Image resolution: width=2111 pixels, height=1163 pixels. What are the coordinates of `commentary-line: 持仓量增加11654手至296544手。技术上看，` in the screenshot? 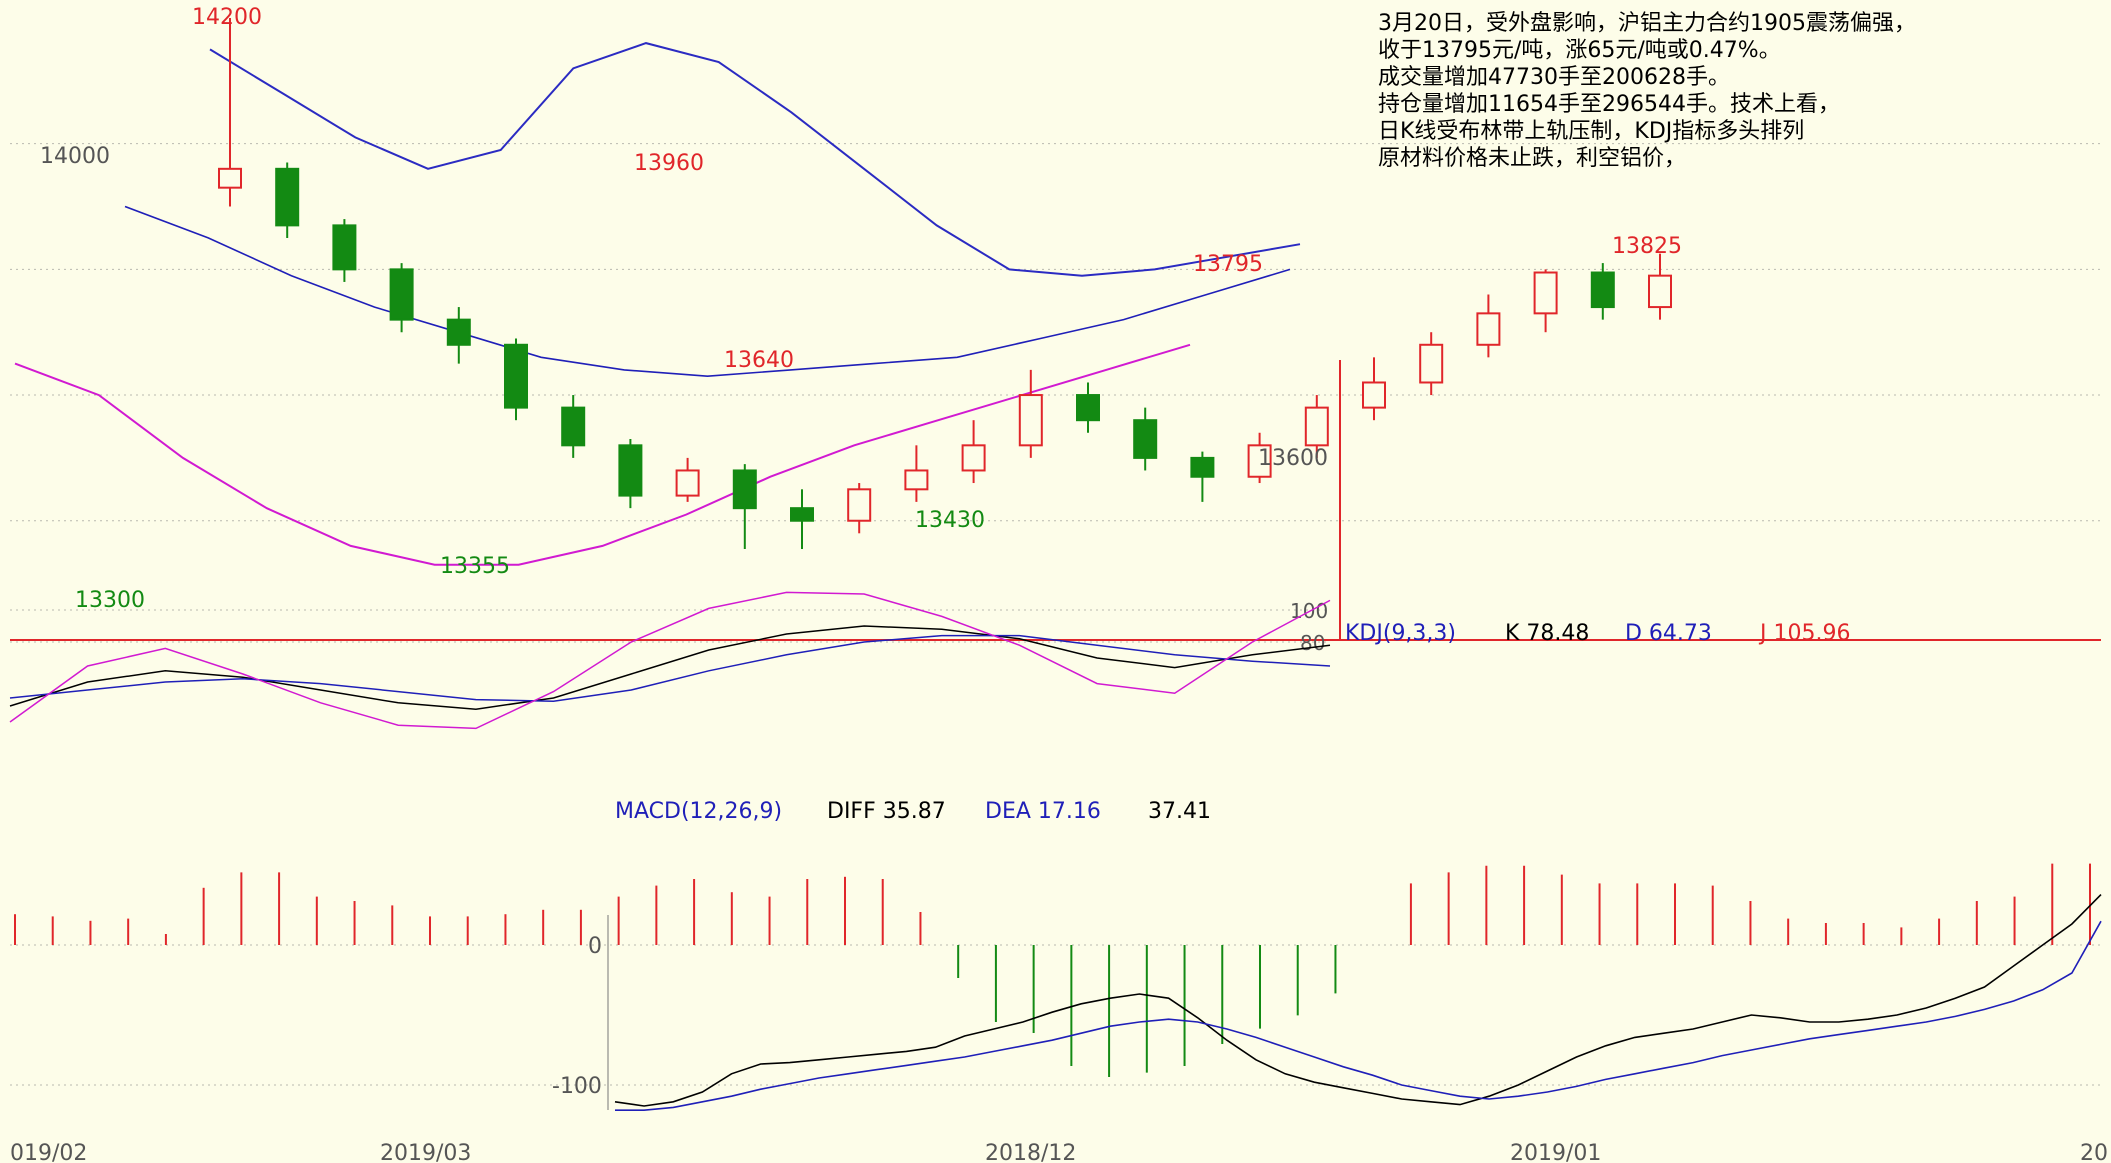 It's located at (1609, 104).